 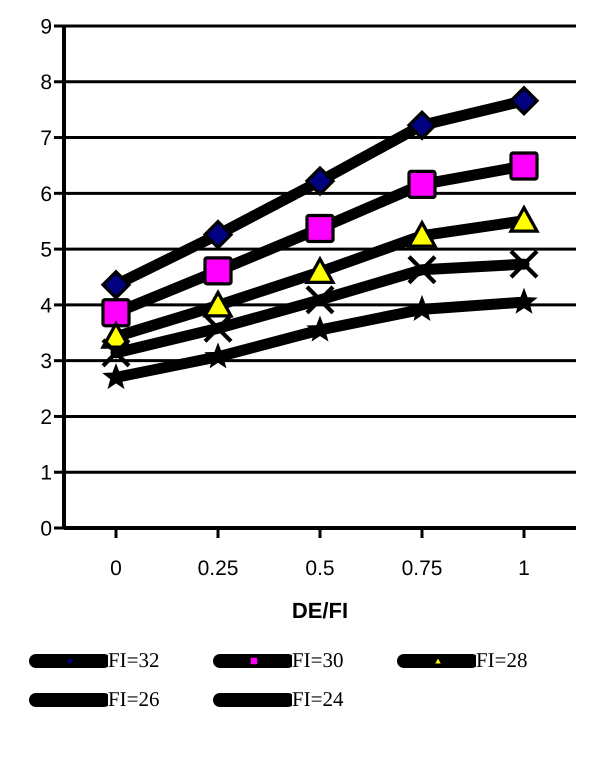 I want to click on legend-label: FI=26, so click(x=134, y=699).